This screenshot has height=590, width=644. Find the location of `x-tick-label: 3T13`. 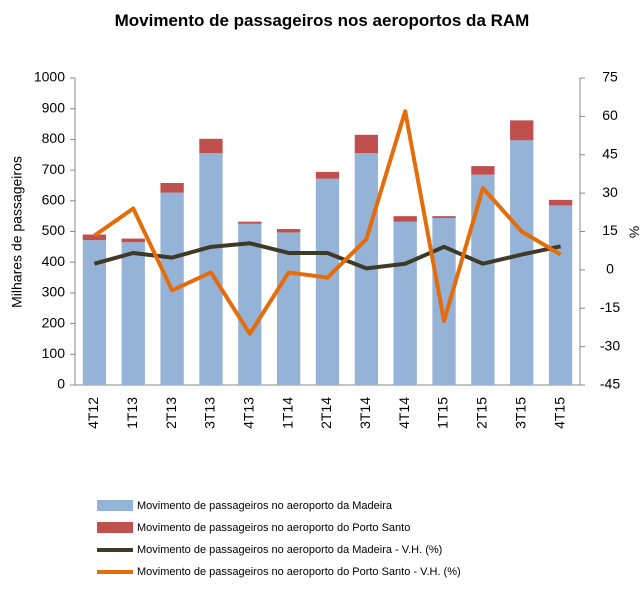

x-tick-label: 3T13 is located at coordinates (210, 413).